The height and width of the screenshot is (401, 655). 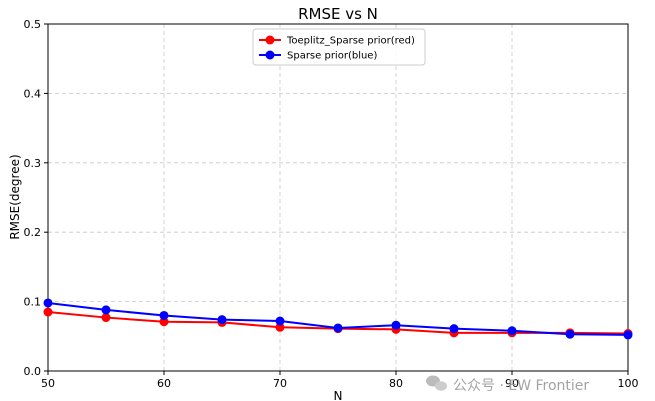 What do you see at coordinates (512, 383) in the screenshot?
I see `x-tick-label: 90` at bounding box center [512, 383].